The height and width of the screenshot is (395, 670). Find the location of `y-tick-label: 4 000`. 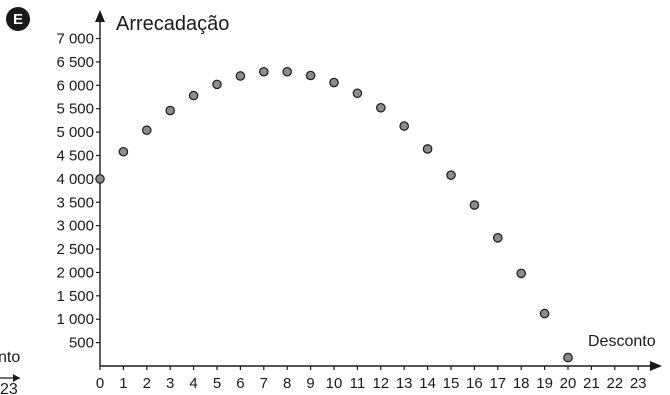

y-tick-label: 4 000 is located at coordinates (75, 179).